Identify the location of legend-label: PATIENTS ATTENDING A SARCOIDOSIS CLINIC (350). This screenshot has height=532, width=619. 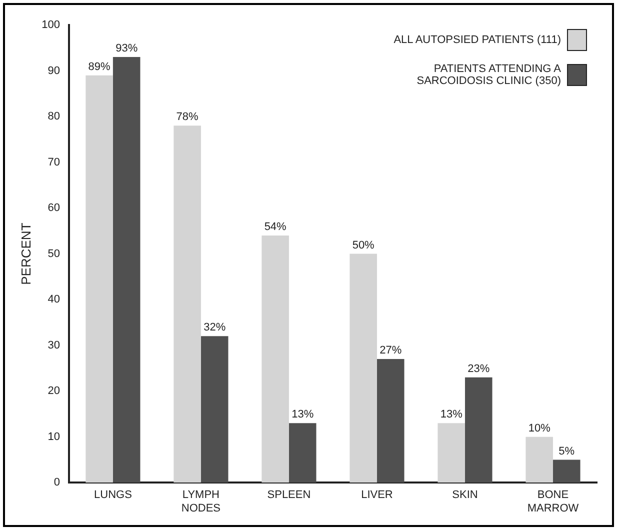
(488, 75).